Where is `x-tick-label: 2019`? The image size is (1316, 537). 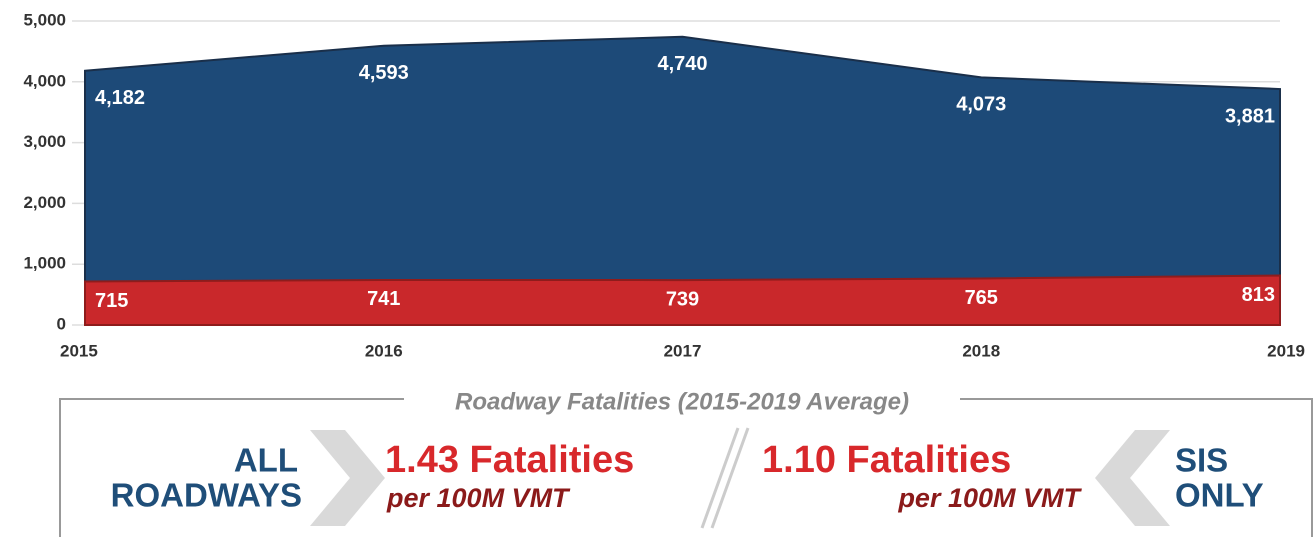 x-tick-label: 2019 is located at coordinates (1286, 350).